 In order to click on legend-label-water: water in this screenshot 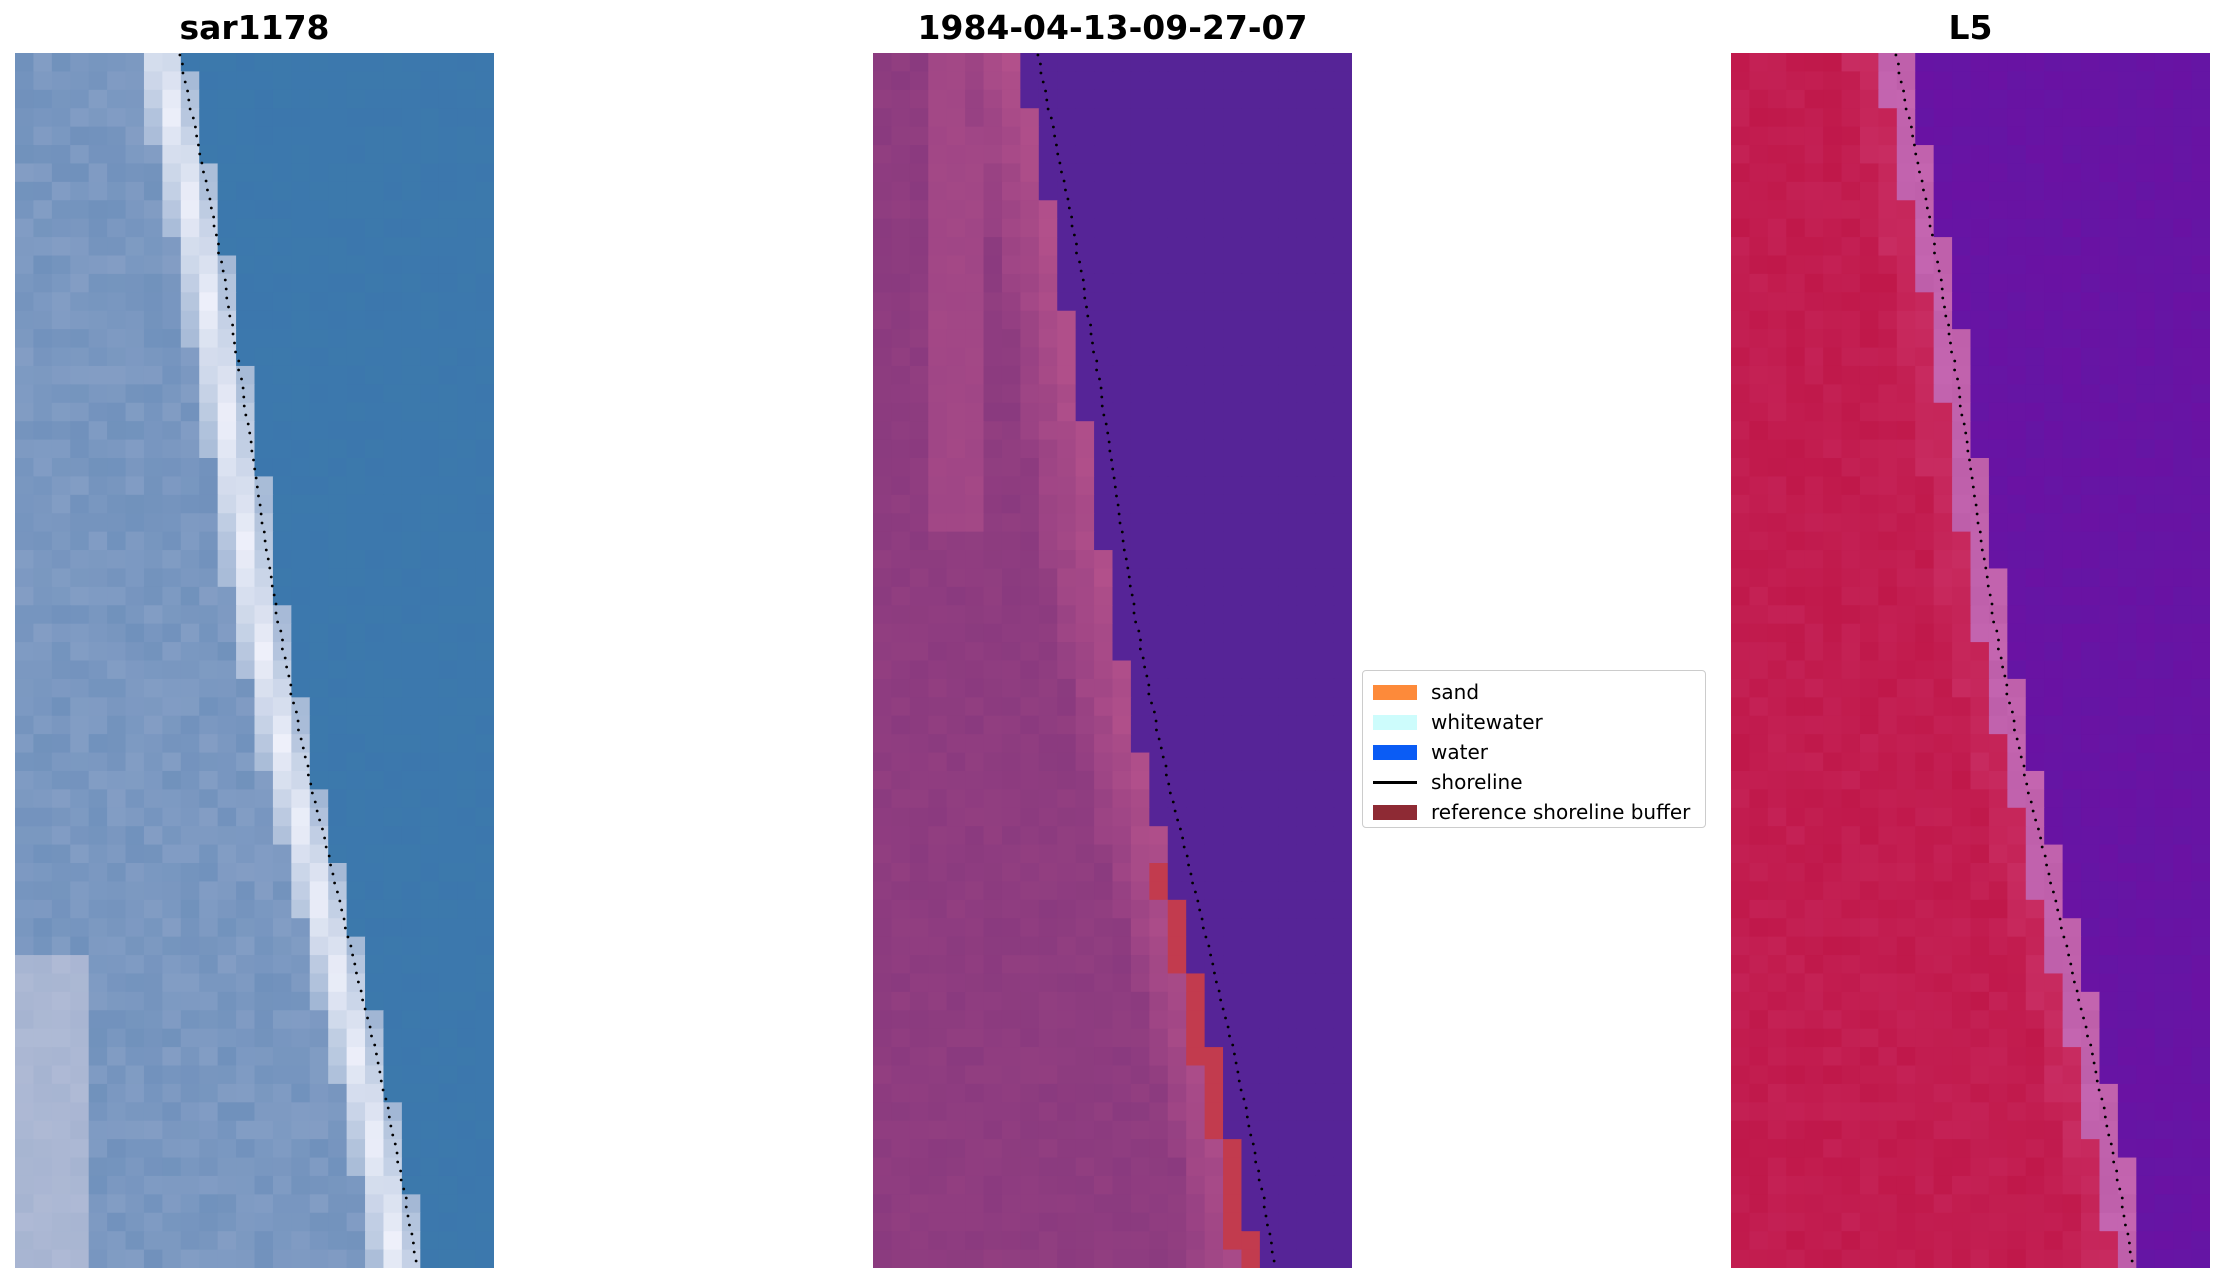, I will do `click(1459, 752)`.